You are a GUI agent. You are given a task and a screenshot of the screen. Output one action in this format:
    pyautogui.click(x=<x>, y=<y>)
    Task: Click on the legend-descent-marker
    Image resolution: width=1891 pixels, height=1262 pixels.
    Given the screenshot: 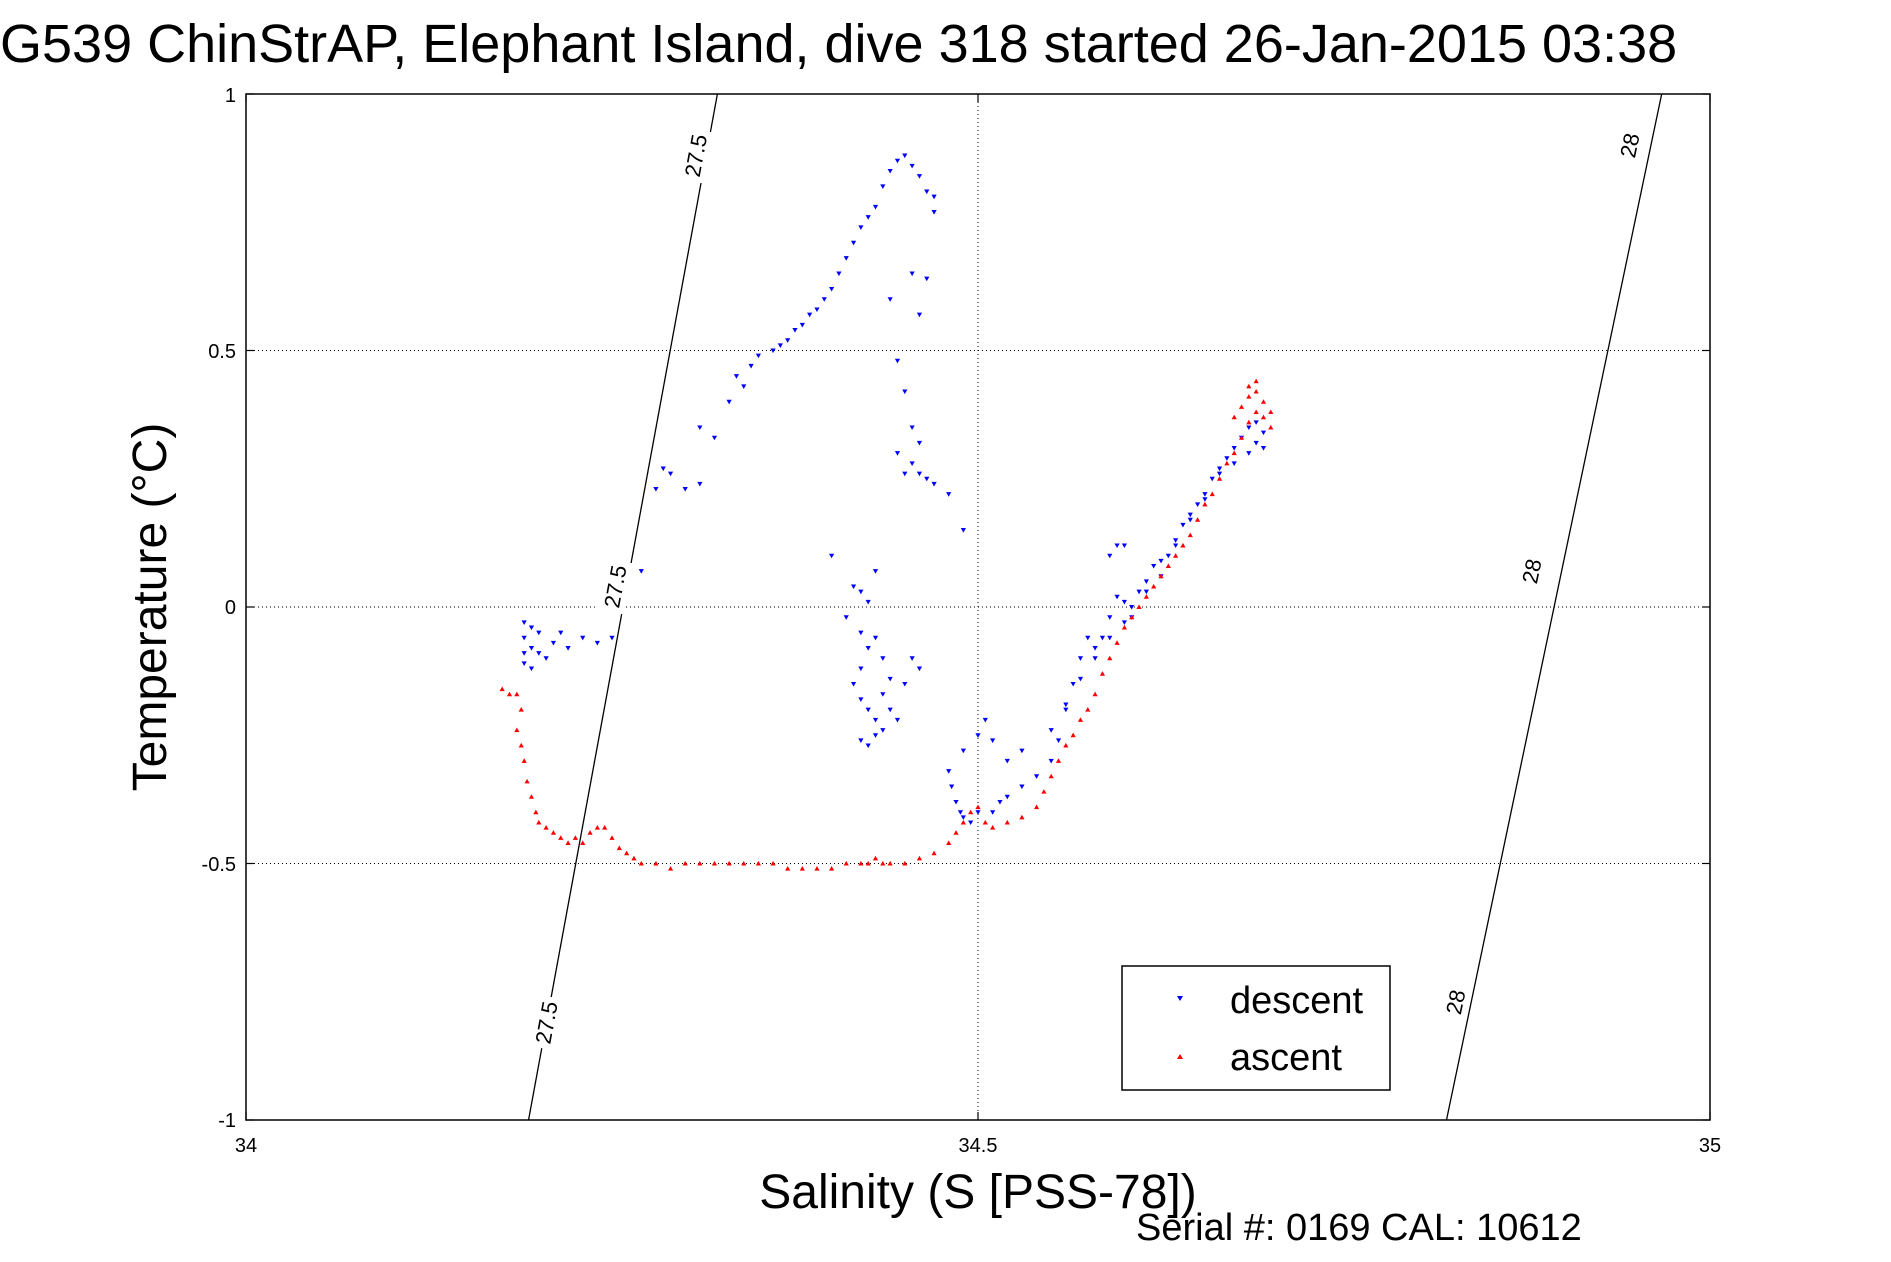 What is the action you would take?
    pyautogui.click(x=1180, y=998)
    